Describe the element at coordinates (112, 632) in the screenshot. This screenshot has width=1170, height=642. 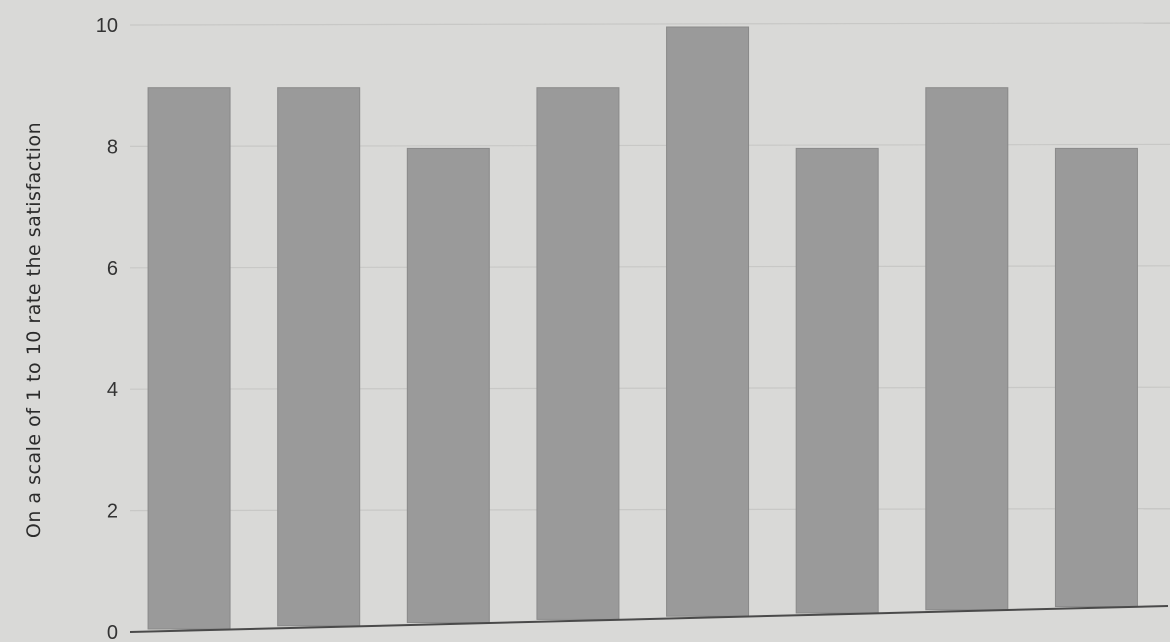
I see `y-tick-label-0: 0` at that location.